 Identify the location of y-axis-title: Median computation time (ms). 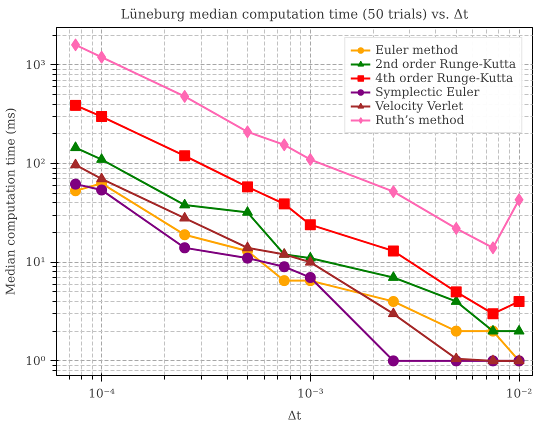
(10, 202).